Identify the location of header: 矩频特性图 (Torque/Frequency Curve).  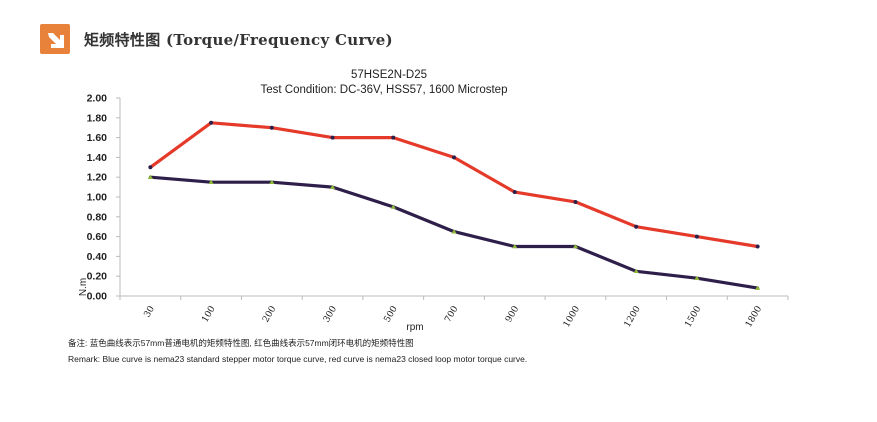
(216, 39).